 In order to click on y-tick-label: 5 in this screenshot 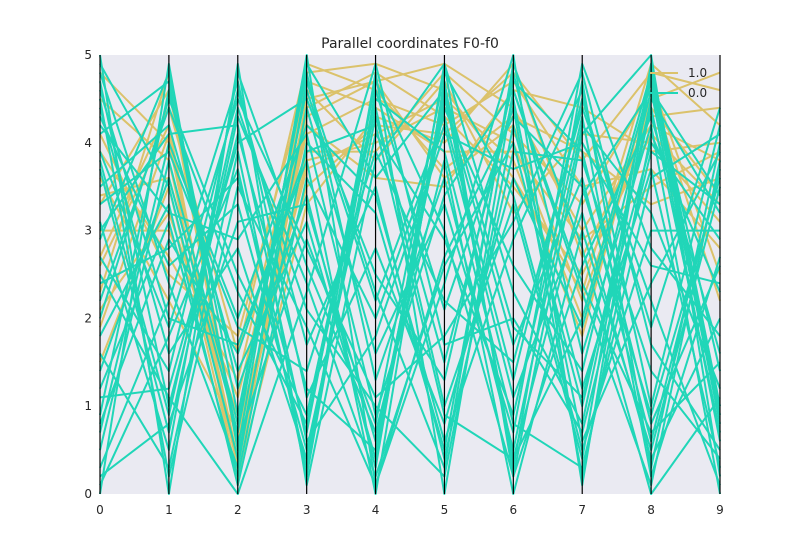, I will do `click(88, 55)`.